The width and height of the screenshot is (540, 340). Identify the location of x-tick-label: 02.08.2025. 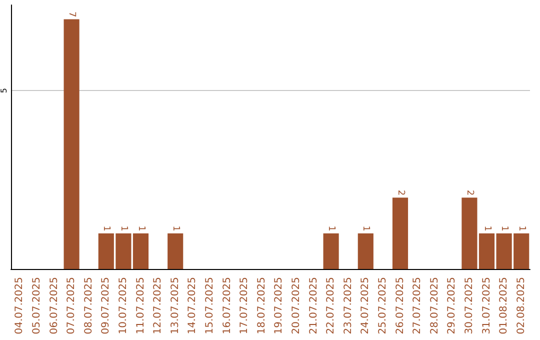
(521, 305).